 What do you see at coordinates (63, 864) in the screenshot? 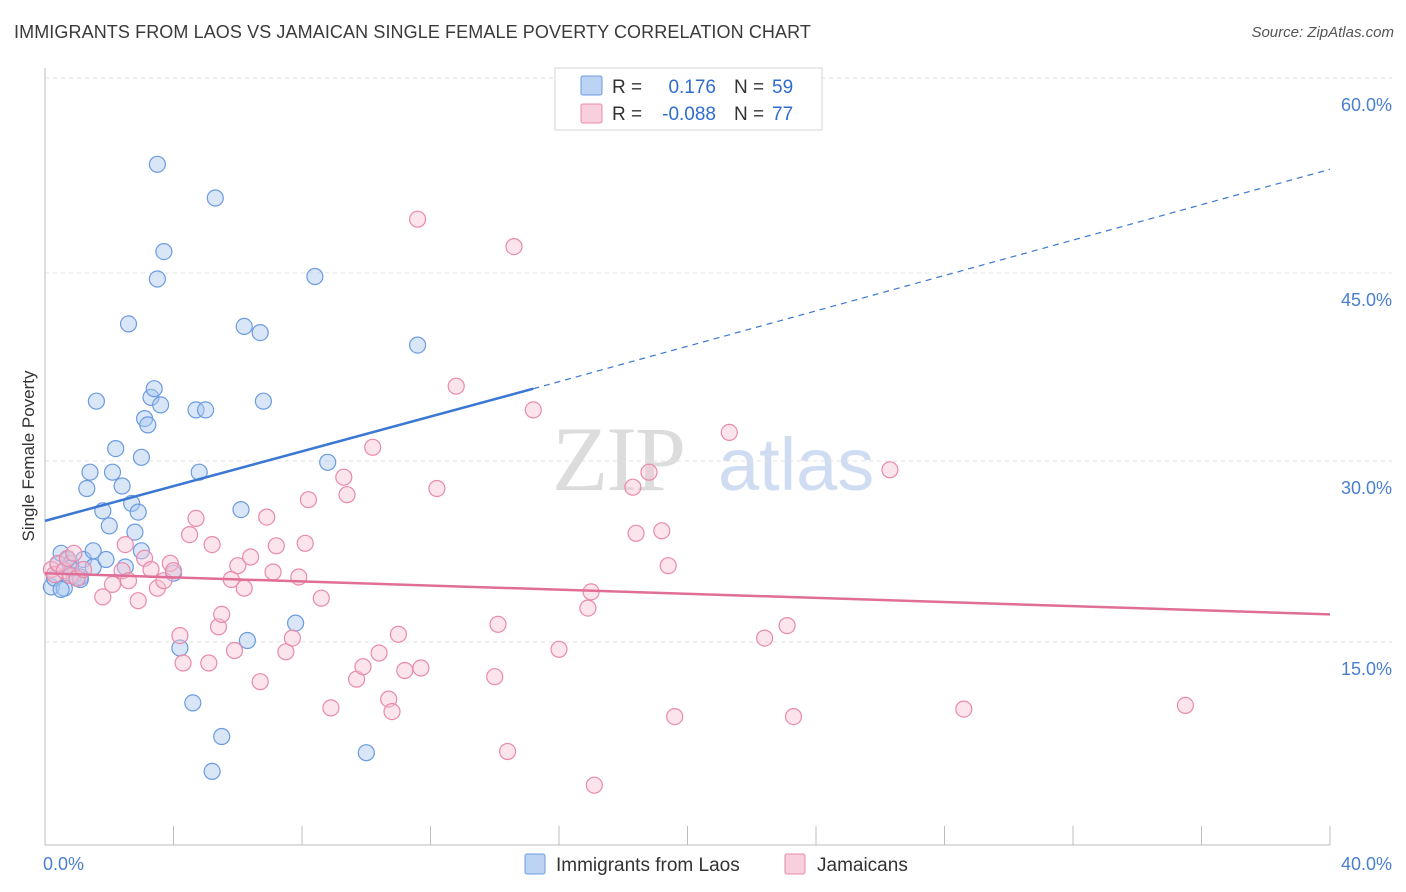
I see `x-tick-label-min: 0.0%` at bounding box center [63, 864].